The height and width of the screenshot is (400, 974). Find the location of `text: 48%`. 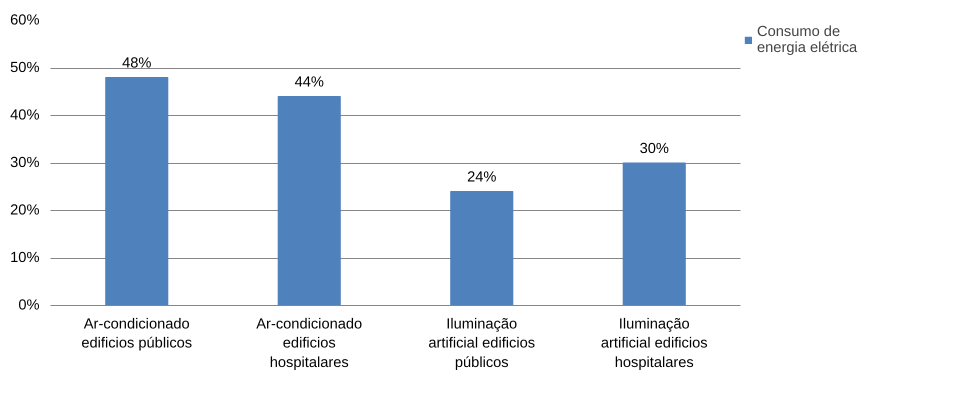

text: 48% is located at coordinates (137, 64).